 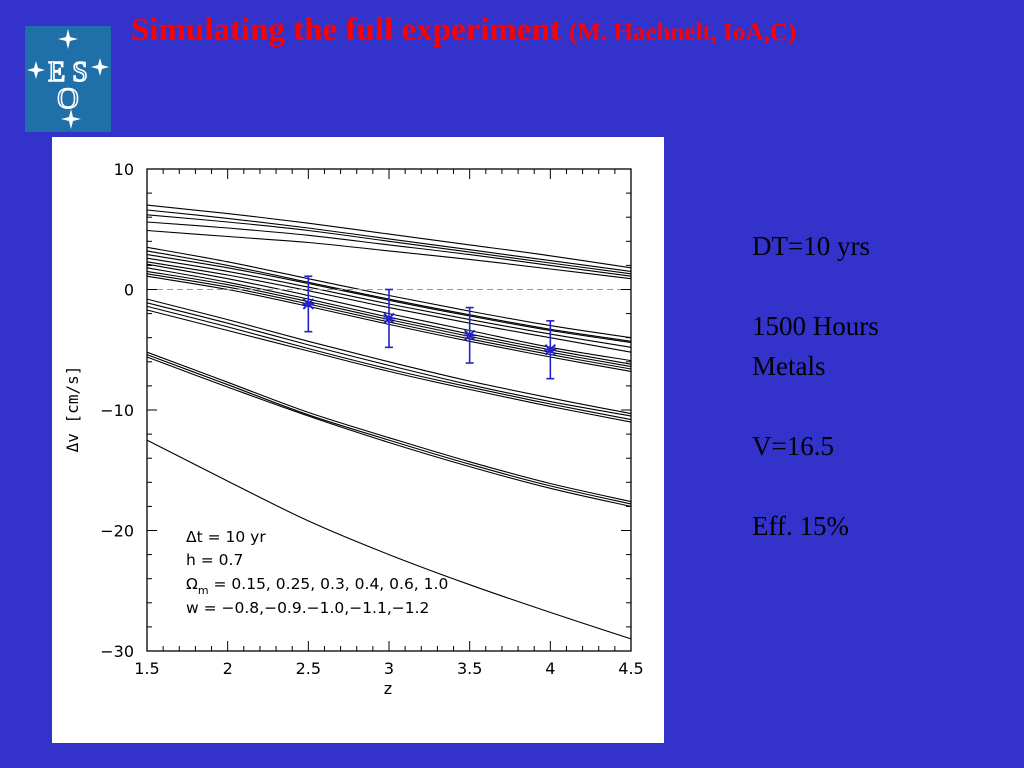 I want to click on x-tick-label: 3, so click(x=389, y=668).